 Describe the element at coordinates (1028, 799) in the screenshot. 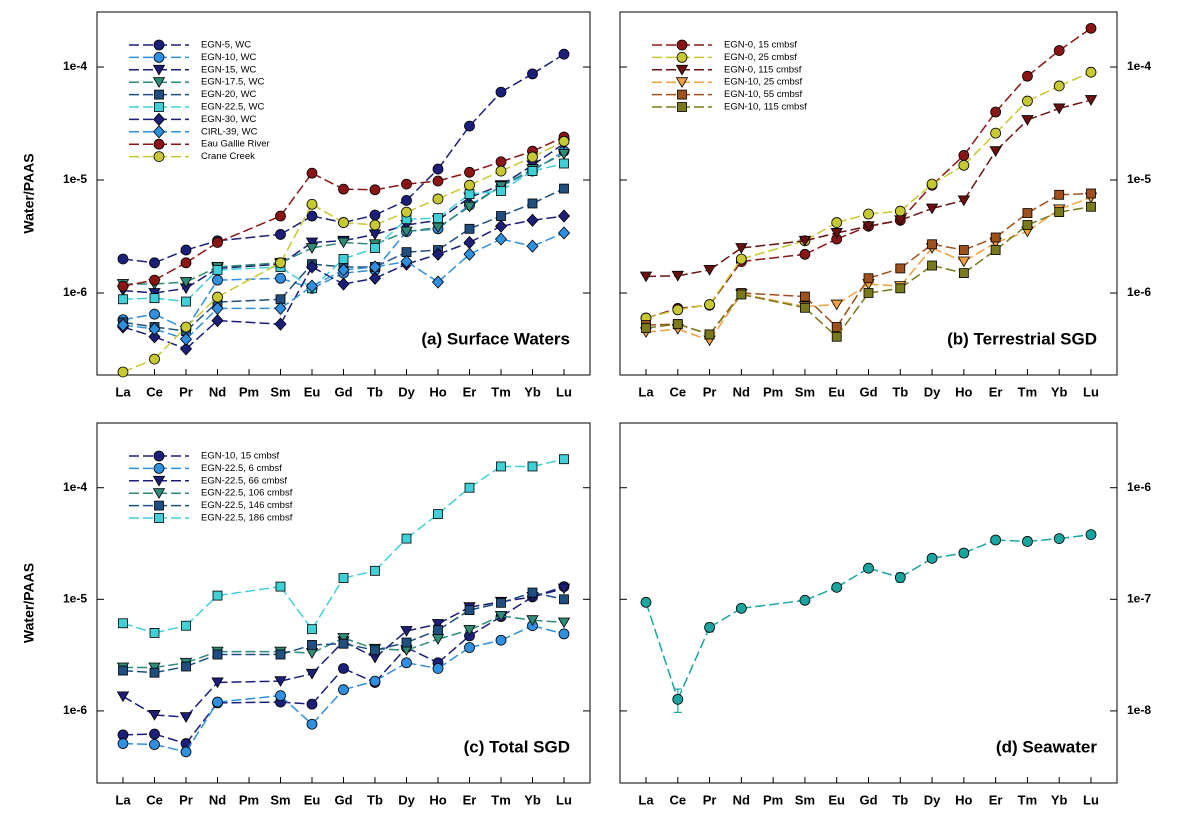

I see `x-tick-label: Tm` at that location.